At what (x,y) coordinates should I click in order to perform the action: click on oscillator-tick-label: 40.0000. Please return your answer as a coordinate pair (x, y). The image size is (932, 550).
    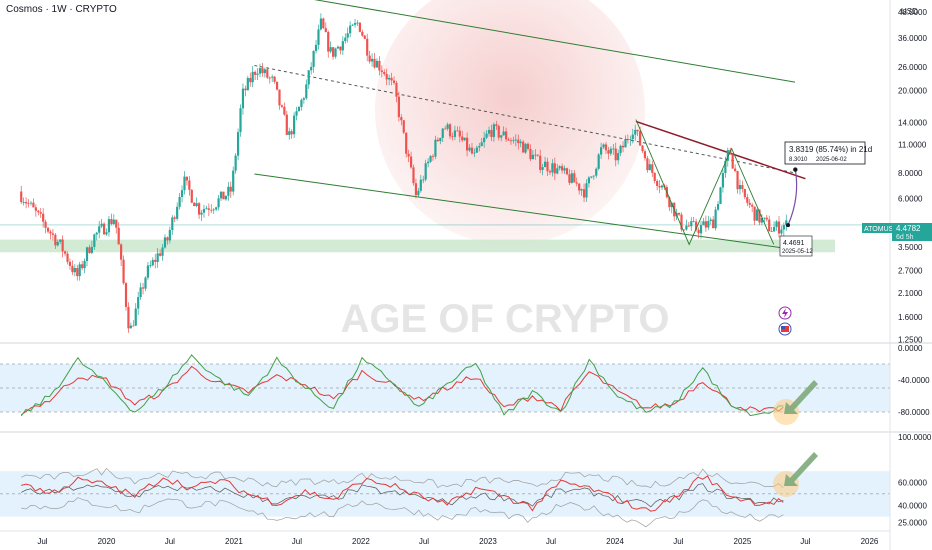
    Looking at the image, I should click on (912, 505).